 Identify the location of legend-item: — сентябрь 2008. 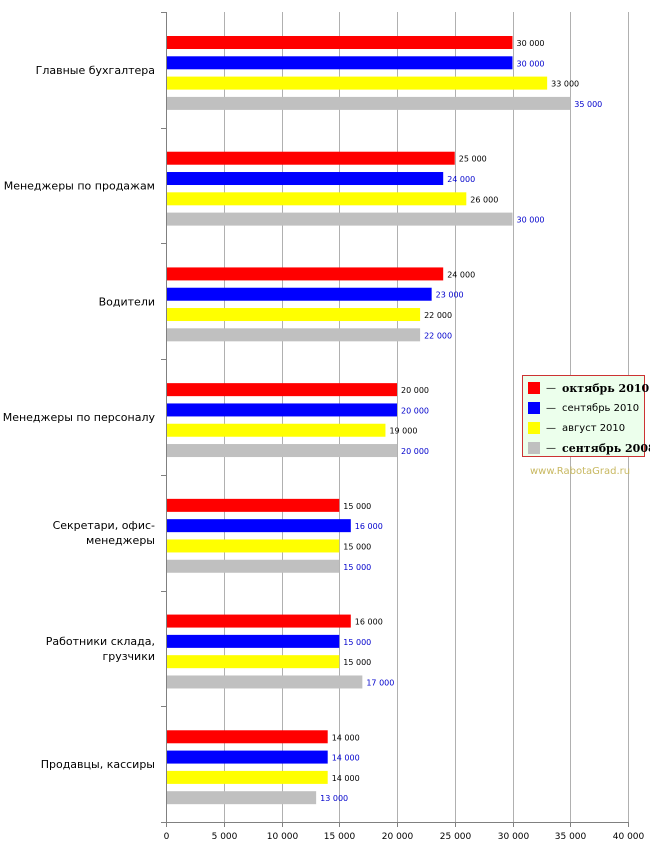
(589, 448).